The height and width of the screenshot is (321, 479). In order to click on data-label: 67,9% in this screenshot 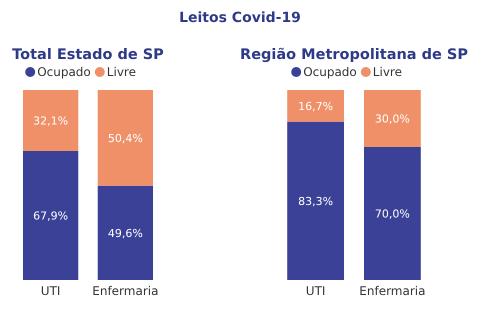, I will do `click(50, 215)`.